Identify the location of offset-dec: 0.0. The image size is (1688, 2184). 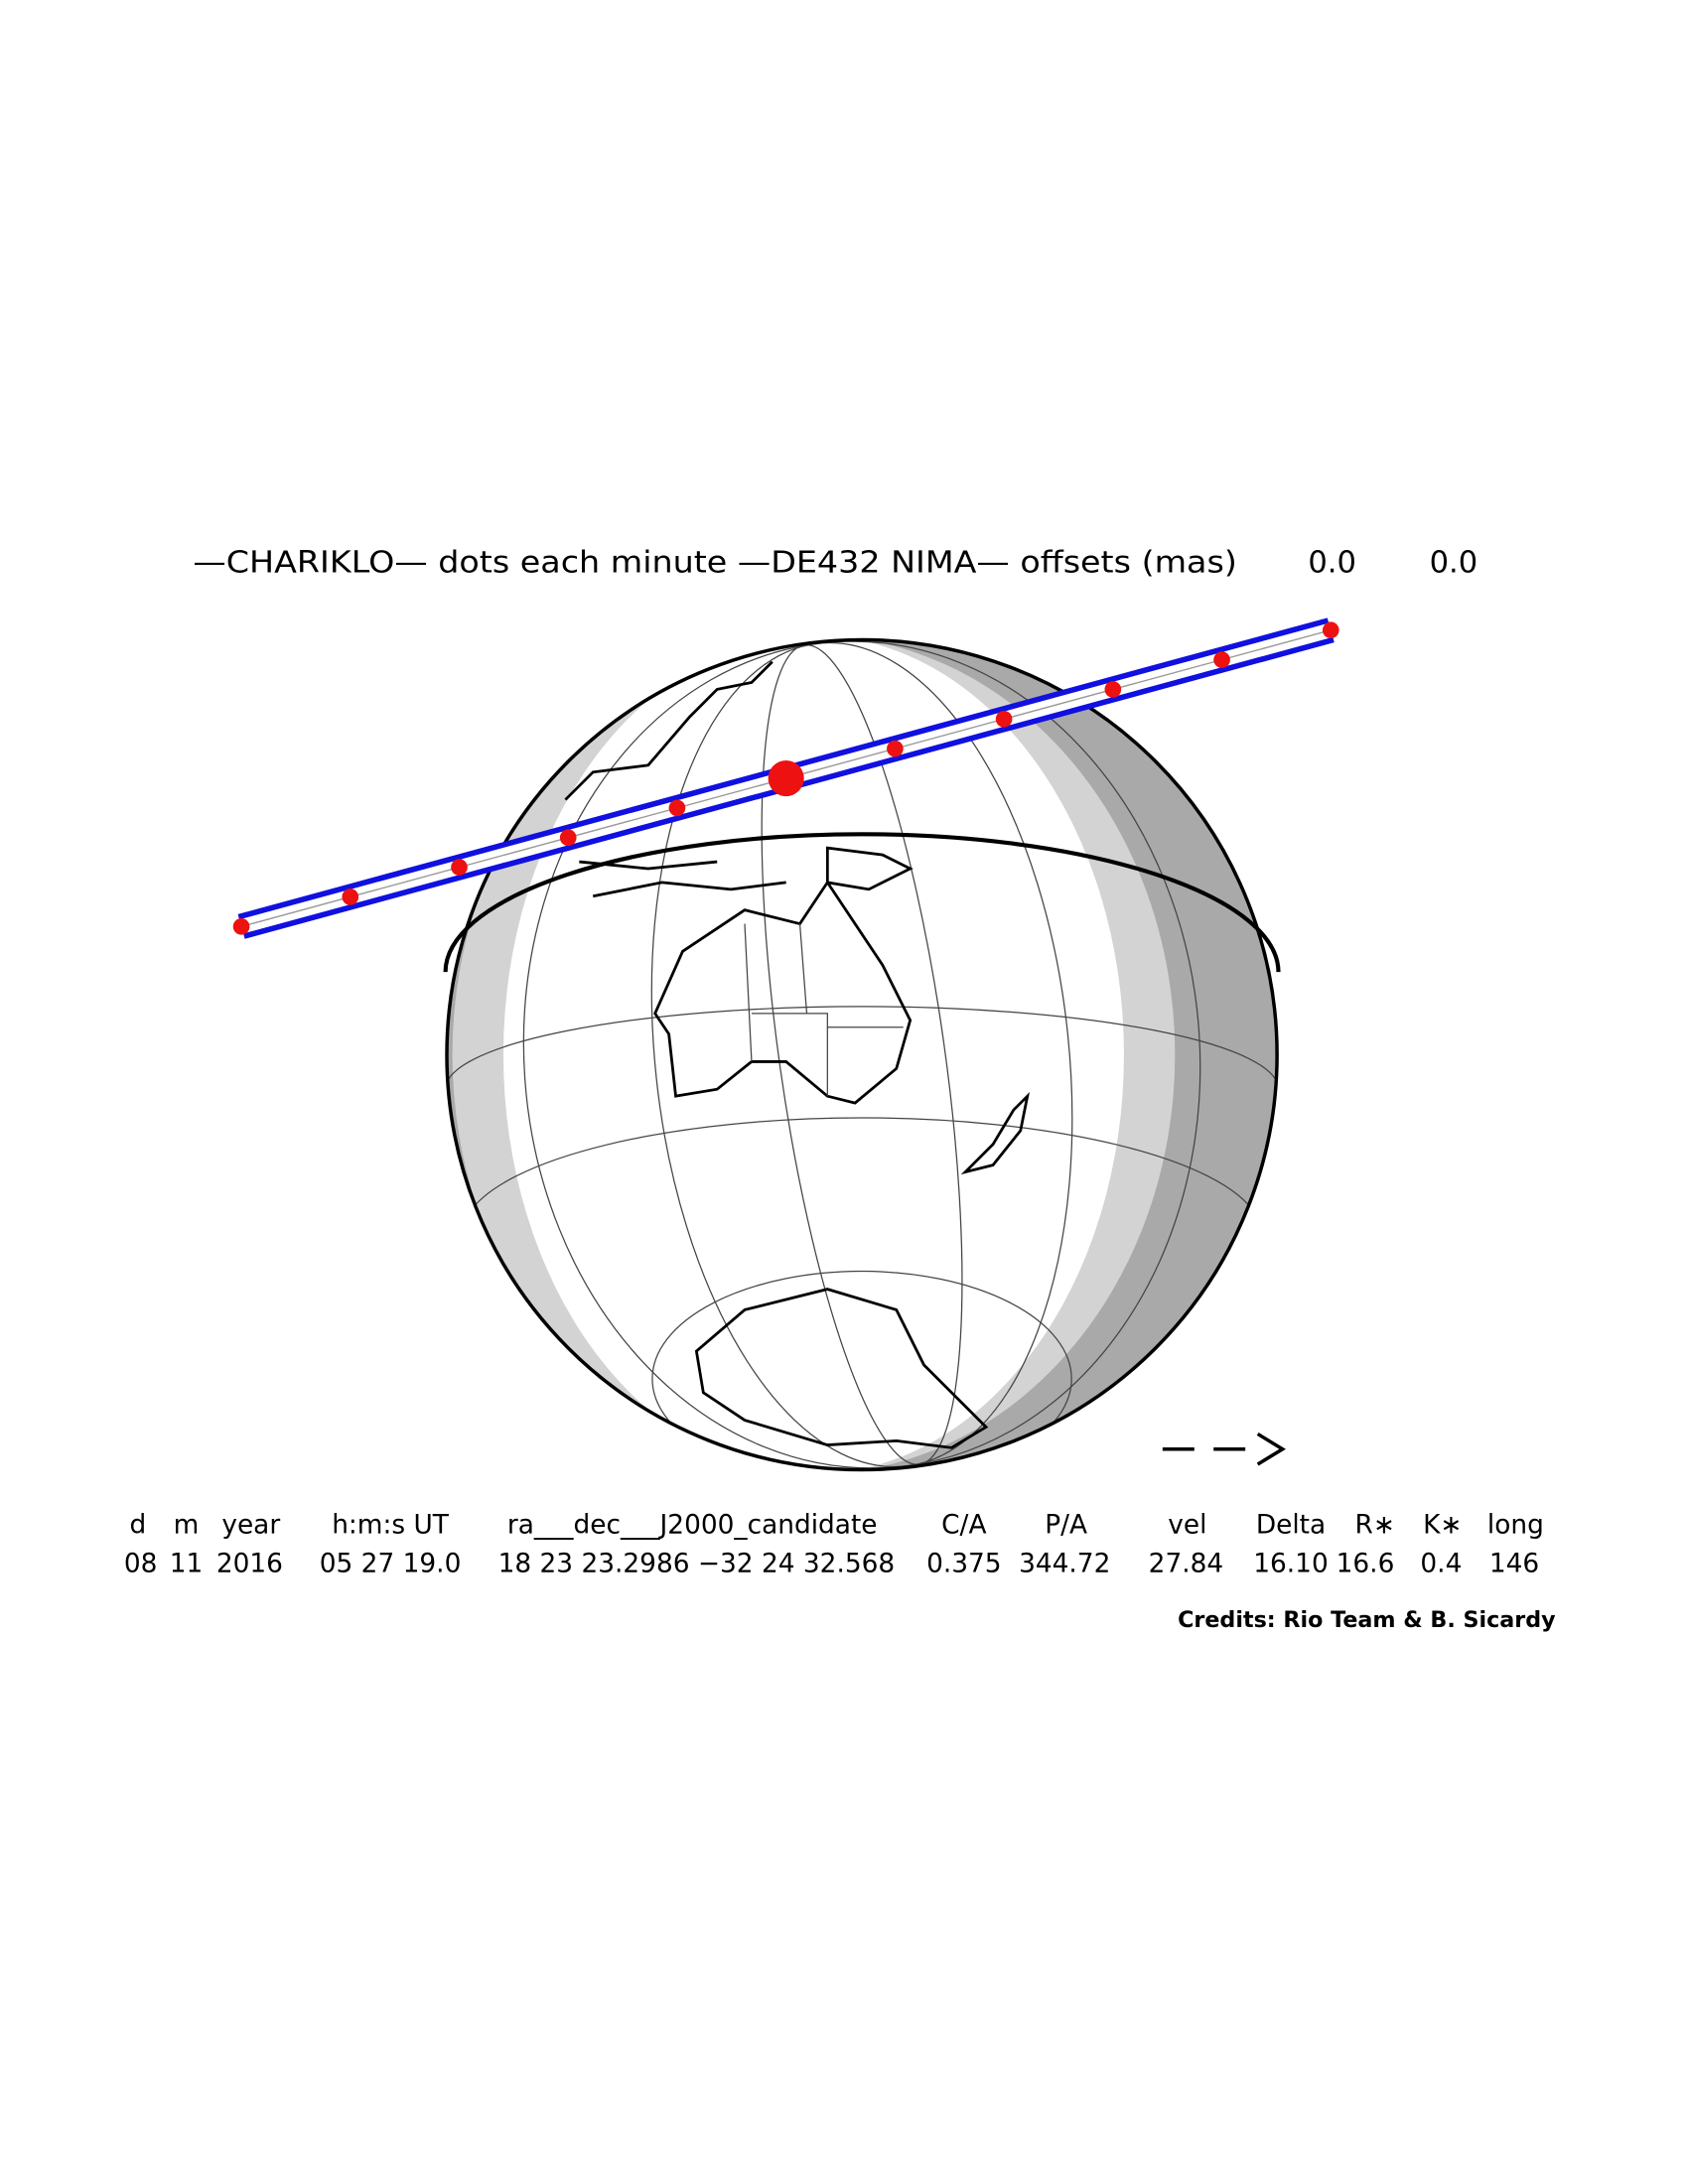
(1454, 562).